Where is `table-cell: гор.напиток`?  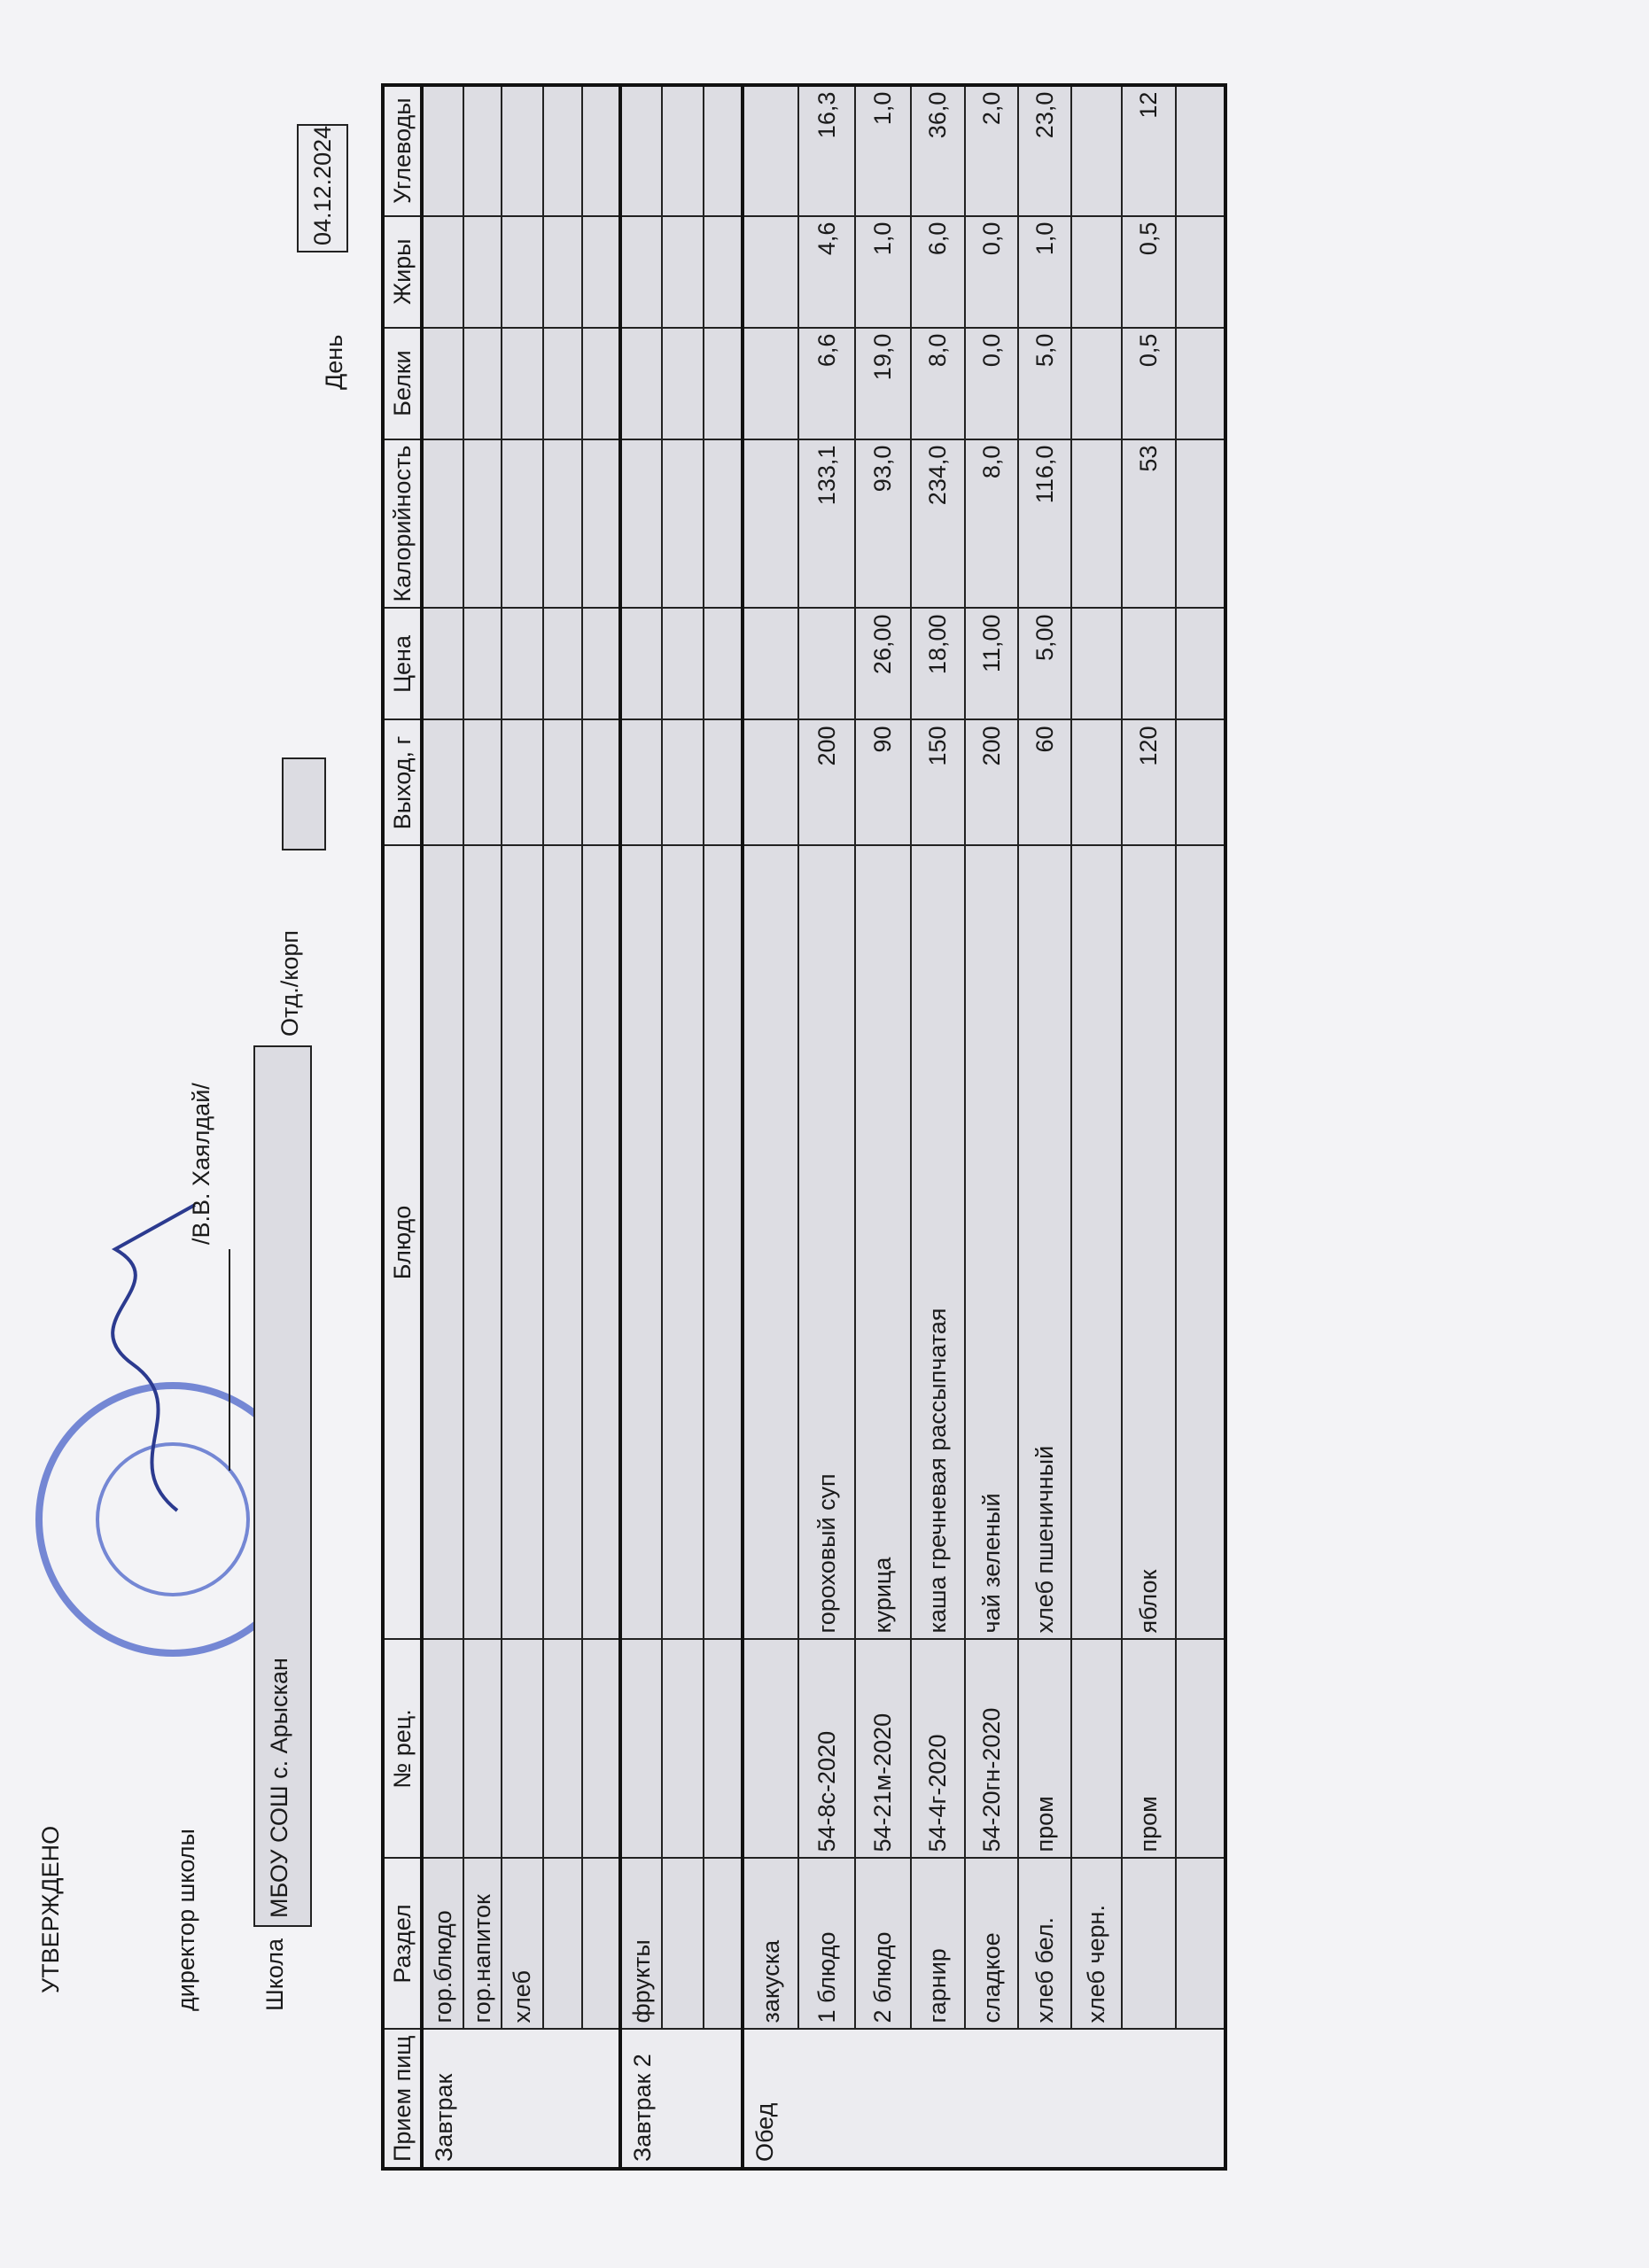 table-cell: гор.напиток is located at coordinates (482, 1944).